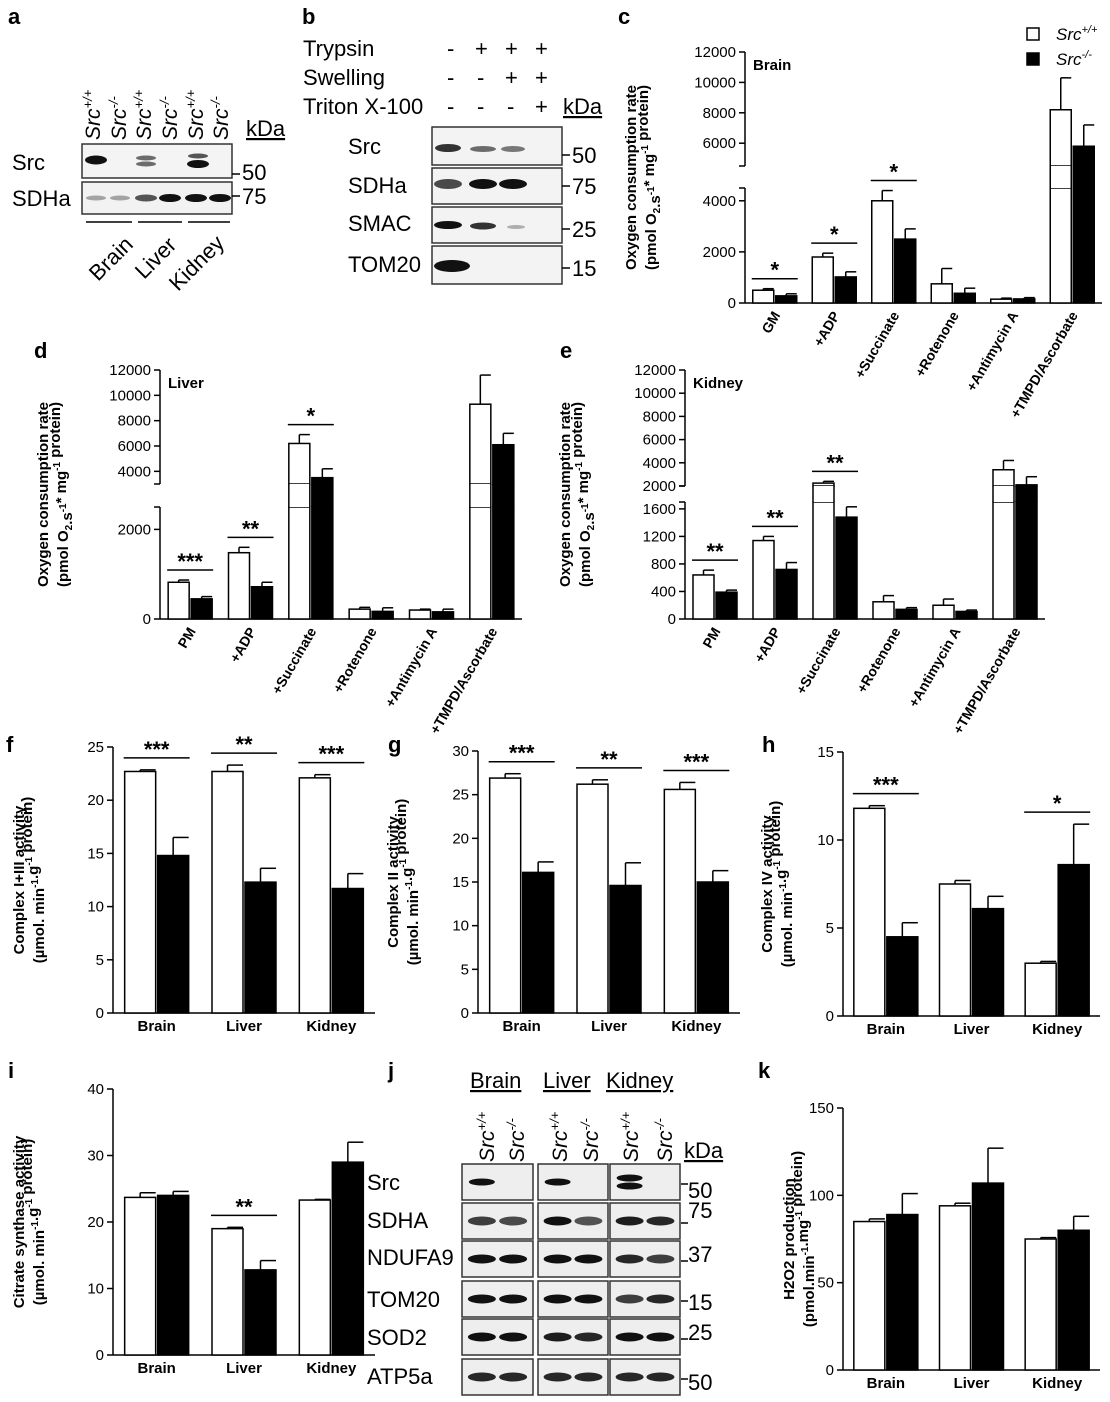  What do you see at coordinates (363, 106) in the screenshot?
I see `blot-b-condition: Triton X-100` at bounding box center [363, 106].